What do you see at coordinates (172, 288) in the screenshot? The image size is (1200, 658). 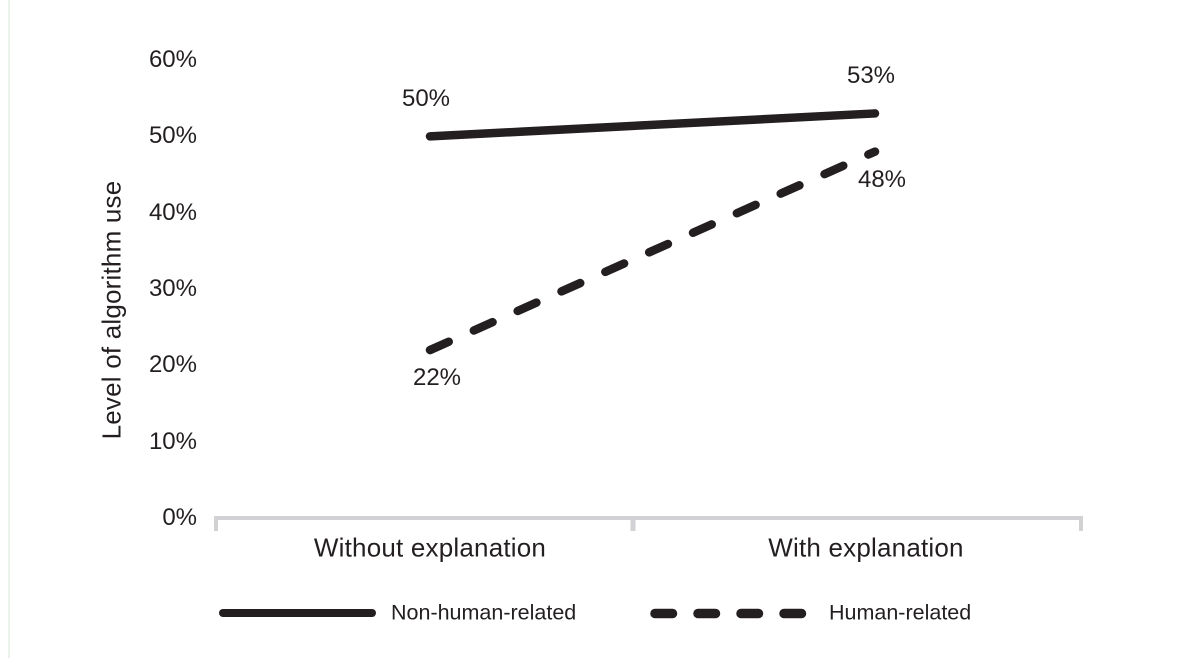 I see `y-tick-label: 30%` at bounding box center [172, 288].